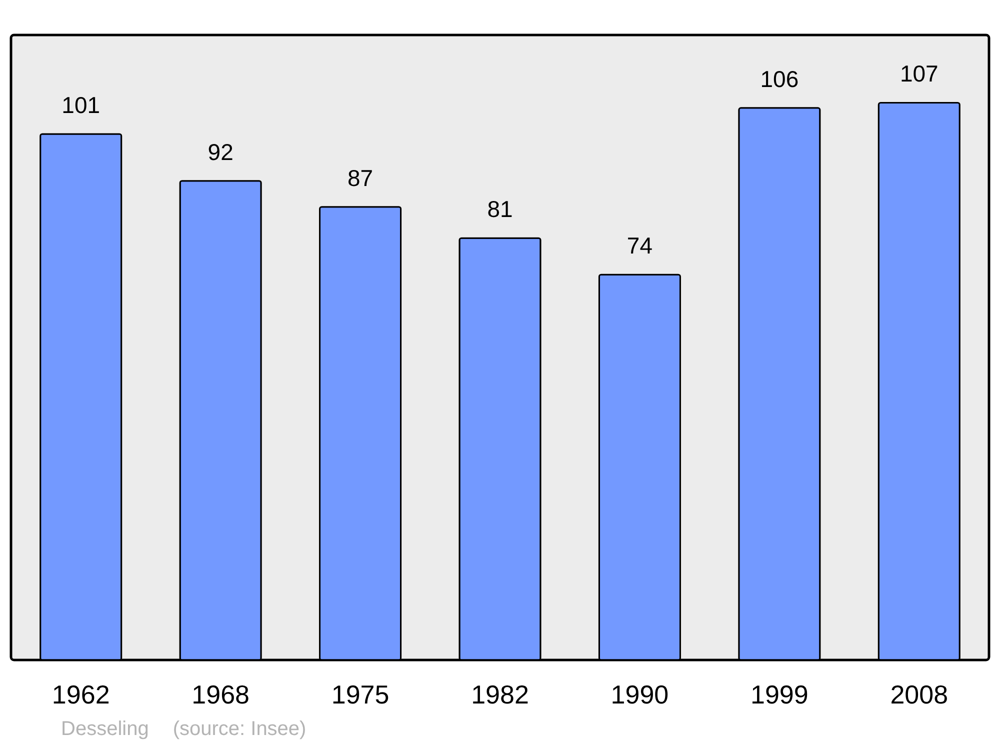 The image size is (1000, 747). Describe the element at coordinates (779, 695) in the screenshot. I see `x-tick-label: 1999` at that location.